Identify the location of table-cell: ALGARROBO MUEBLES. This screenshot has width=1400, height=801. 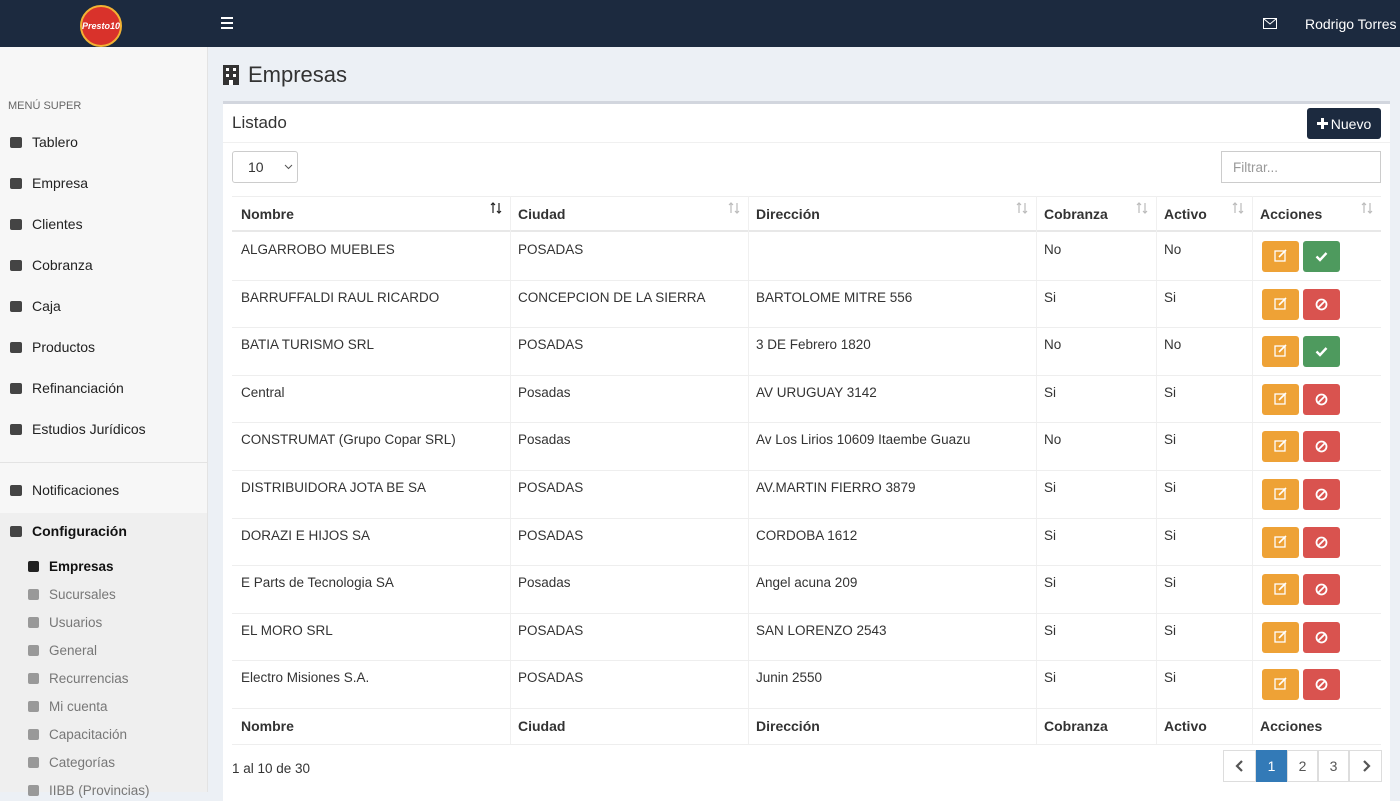
(318, 249).